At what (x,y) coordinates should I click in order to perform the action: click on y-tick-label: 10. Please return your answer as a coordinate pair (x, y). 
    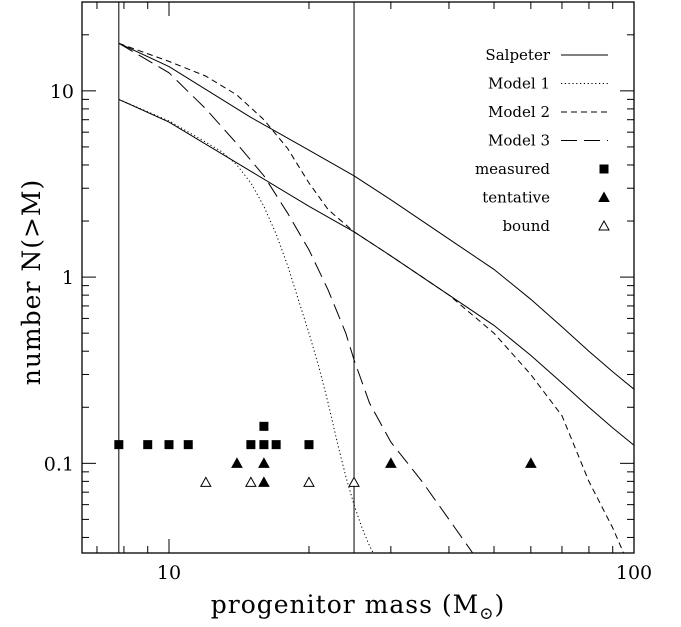
    Looking at the image, I should click on (62, 92).